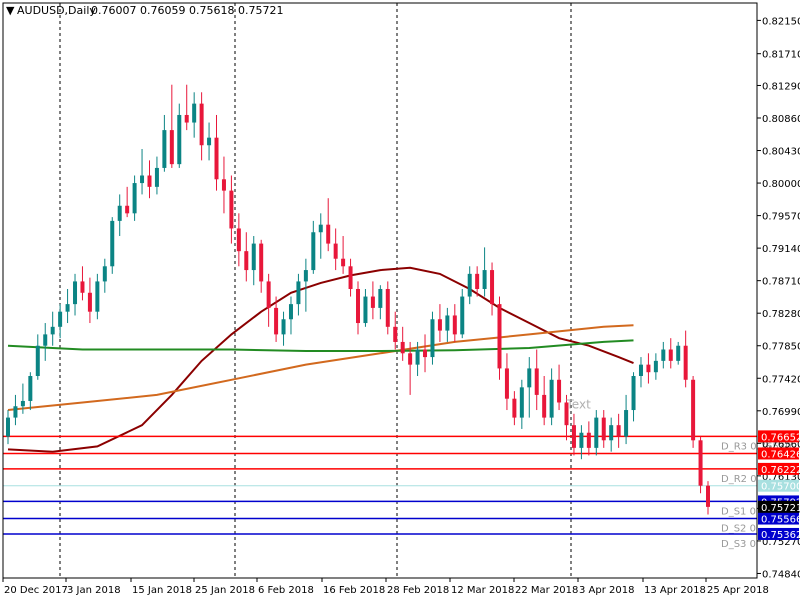 Image resolution: width=800 pixels, height=600 pixels. I want to click on price-tick-label: 0.77420, so click(781, 379).